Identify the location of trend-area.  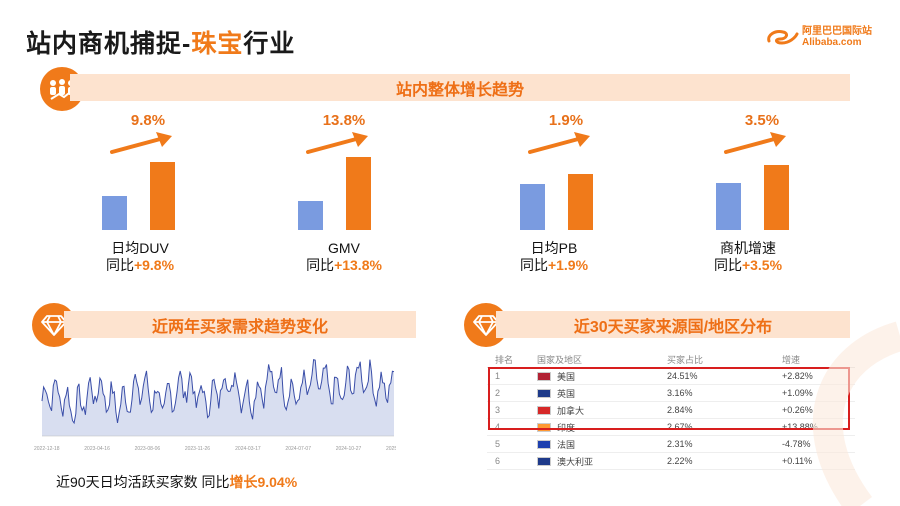
(218, 397).